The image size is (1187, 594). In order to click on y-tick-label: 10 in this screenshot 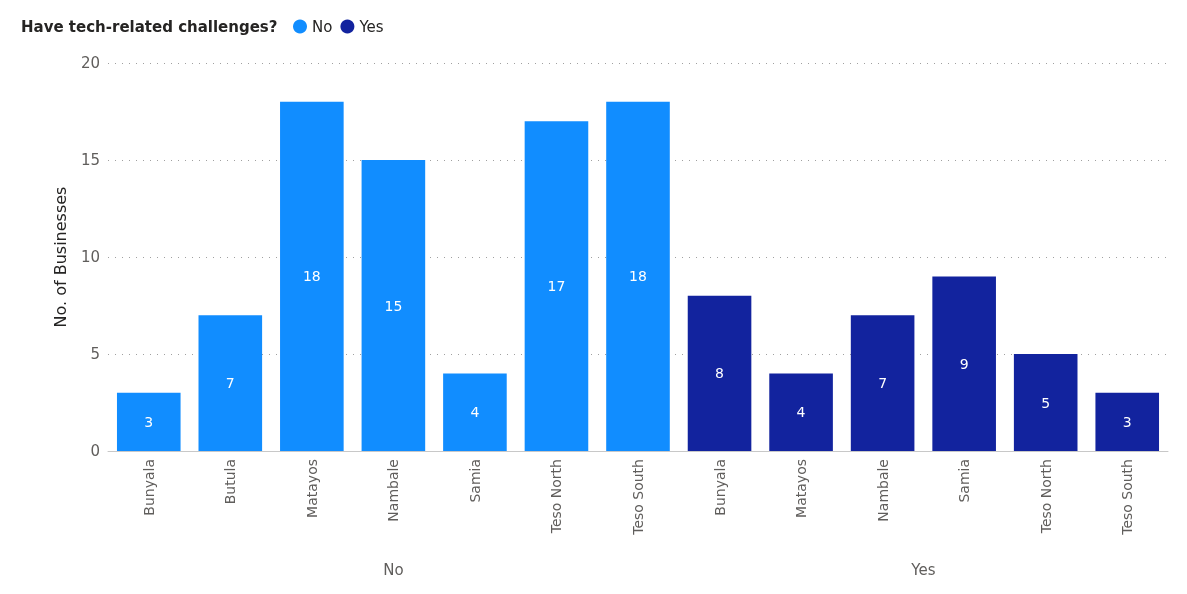, I will do `click(90, 257)`.